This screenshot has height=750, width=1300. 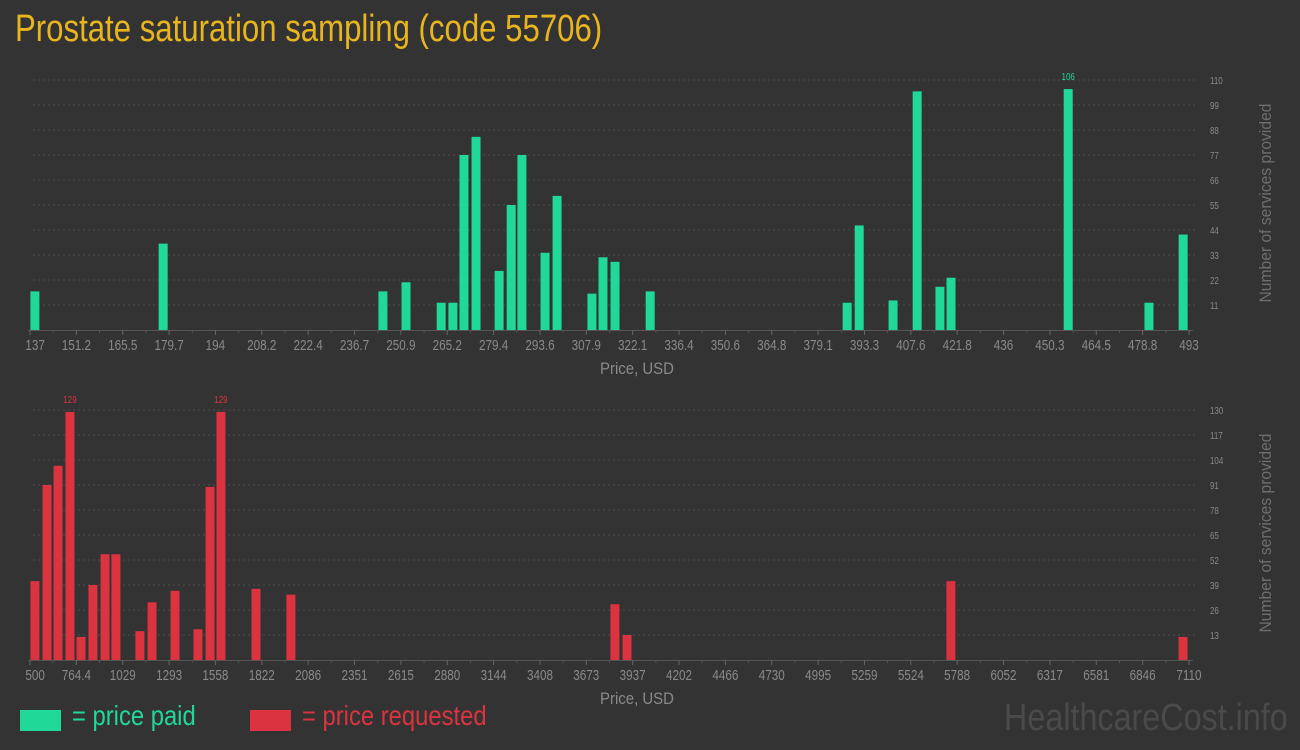 I want to click on x-tick-label: 421.8, so click(x=957, y=345).